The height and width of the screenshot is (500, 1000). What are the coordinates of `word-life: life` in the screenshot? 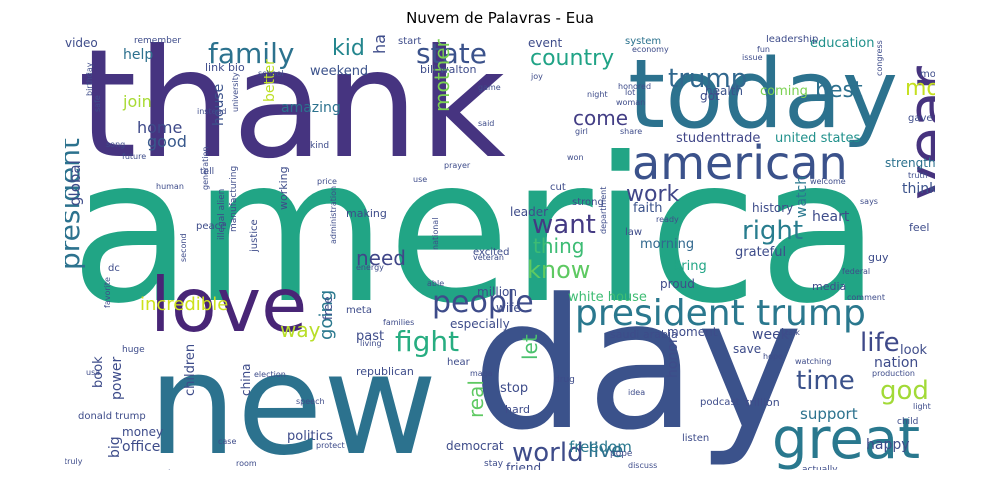 It's located at (880, 343).